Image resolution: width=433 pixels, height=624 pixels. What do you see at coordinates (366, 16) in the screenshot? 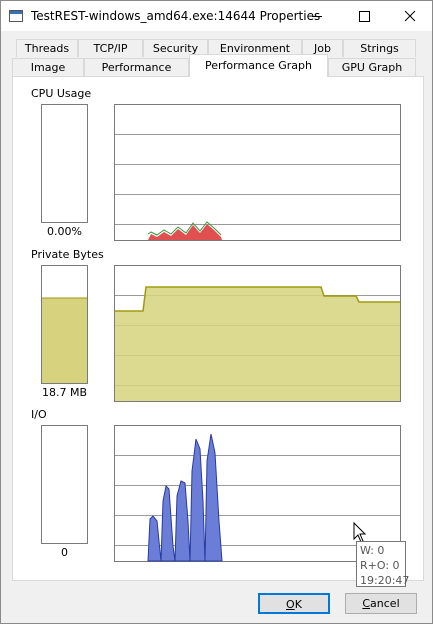
I see `window-controls` at bounding box center [366, 16].